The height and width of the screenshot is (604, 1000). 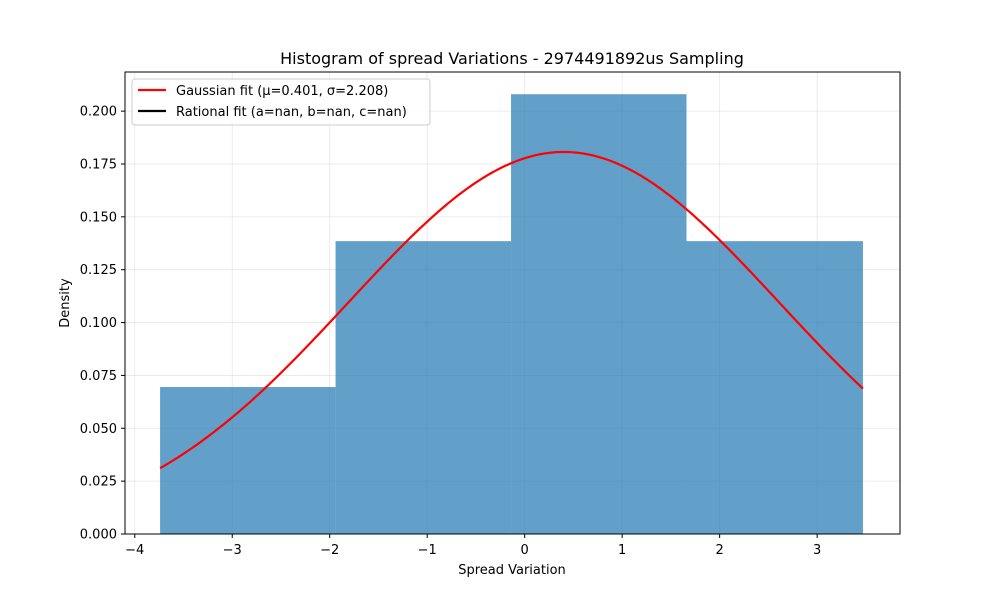 I want to click on legend-label-gaussian: Gaussian fit (μ=0.401, σ=2.208), so click(x=282, y=91).